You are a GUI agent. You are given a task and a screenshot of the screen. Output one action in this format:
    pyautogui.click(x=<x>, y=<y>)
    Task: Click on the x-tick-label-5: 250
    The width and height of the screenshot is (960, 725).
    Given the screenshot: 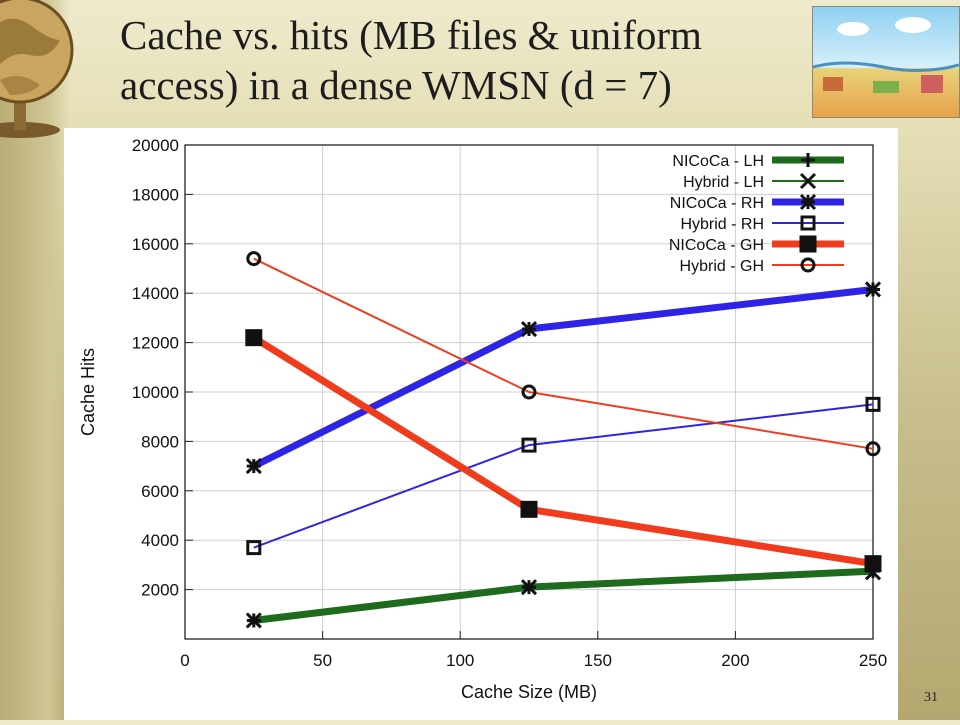 What is the action you would take?
    pyautogui.click(x=873, y=660)
    